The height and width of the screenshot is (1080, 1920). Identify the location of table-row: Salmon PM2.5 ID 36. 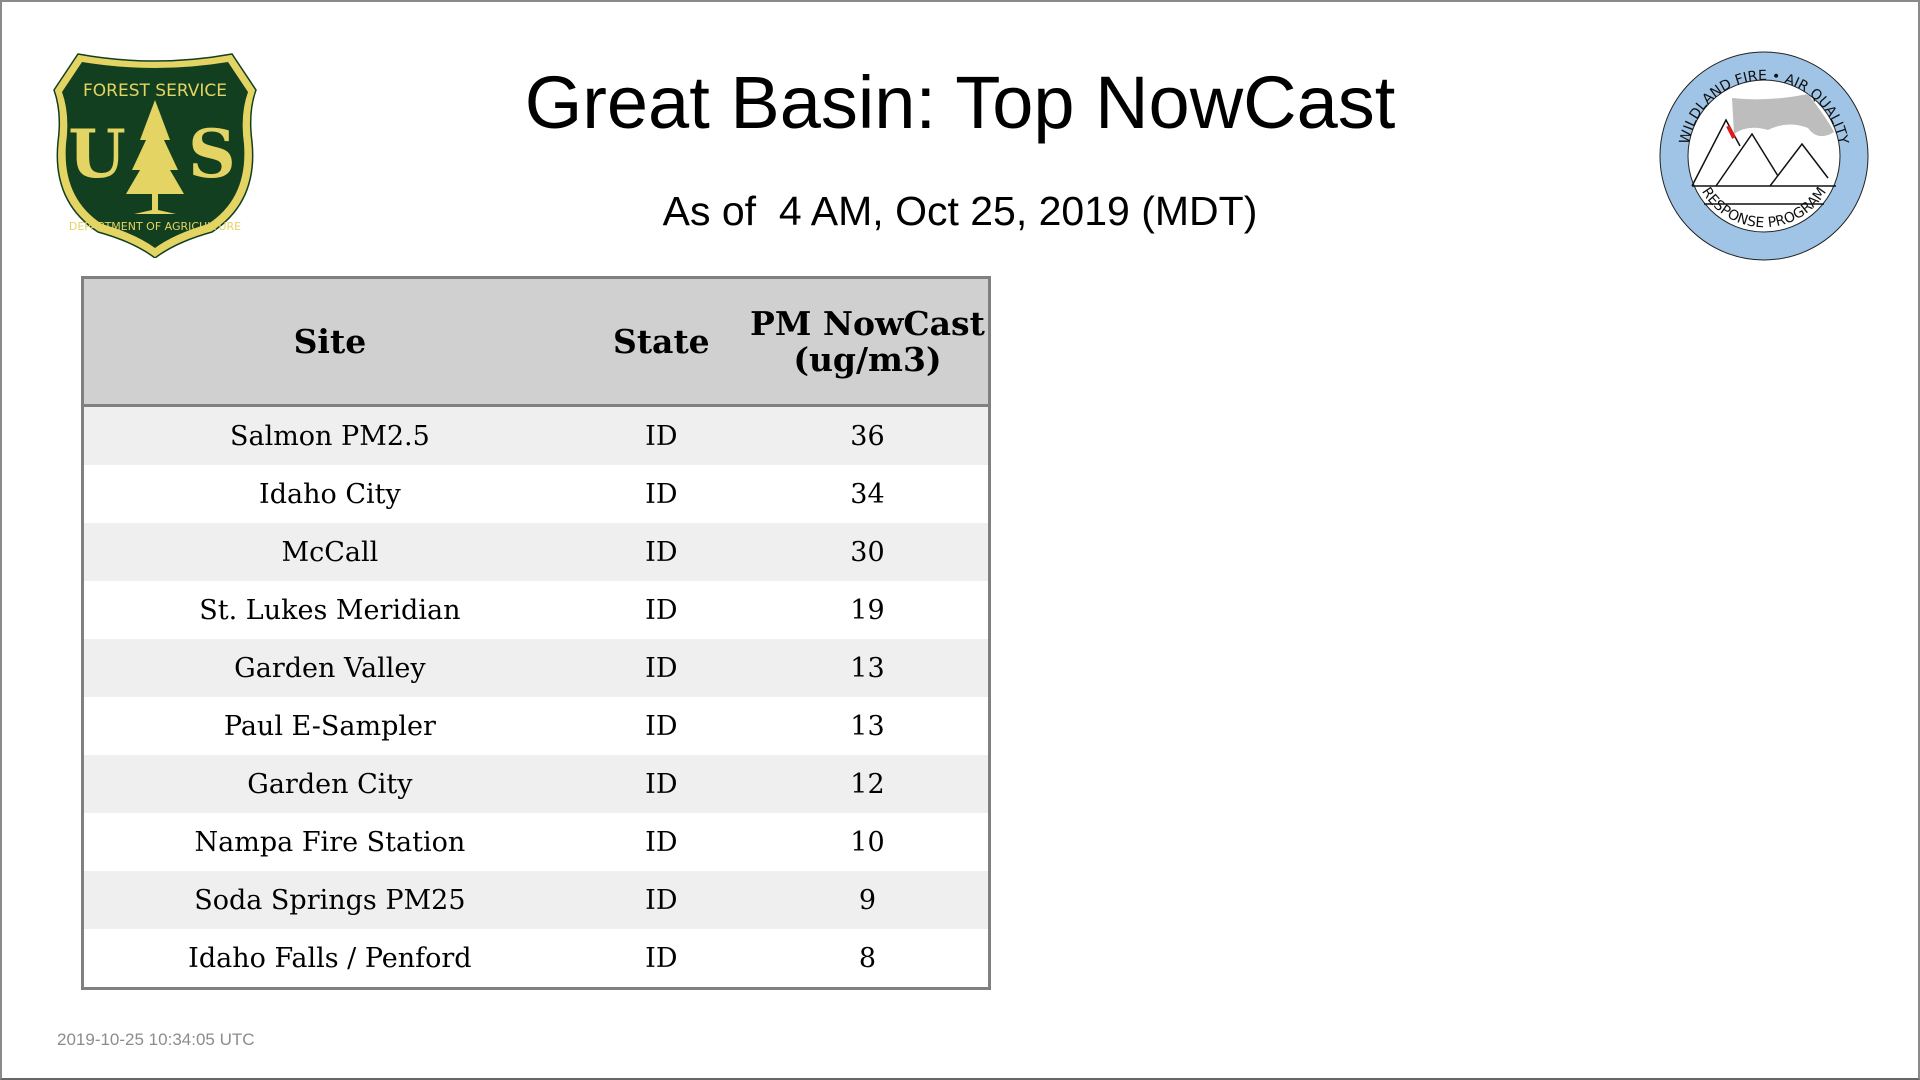
(536, 435).